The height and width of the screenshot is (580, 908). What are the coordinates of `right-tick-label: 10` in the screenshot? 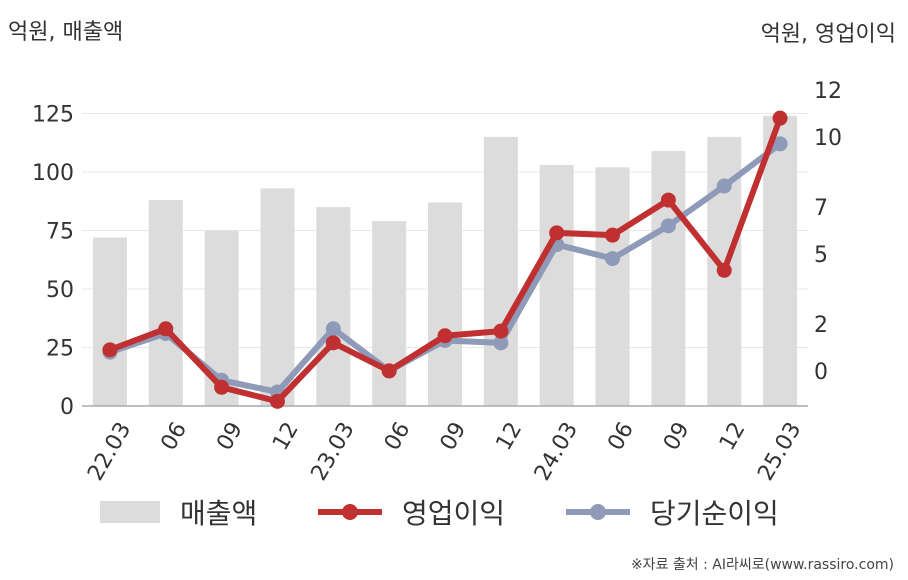 It's located at (828, 138).